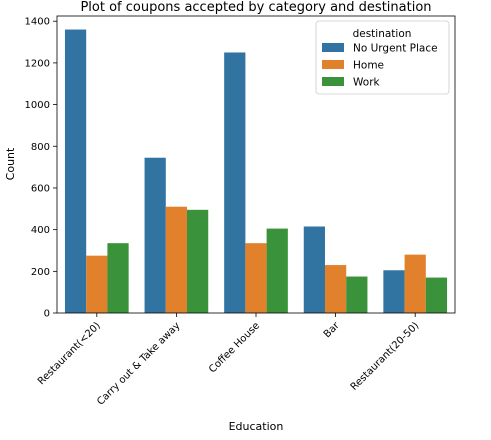 The width and height of the screenshot is (491, 440). I want to click on legend-label: Work, so click(367, 83).